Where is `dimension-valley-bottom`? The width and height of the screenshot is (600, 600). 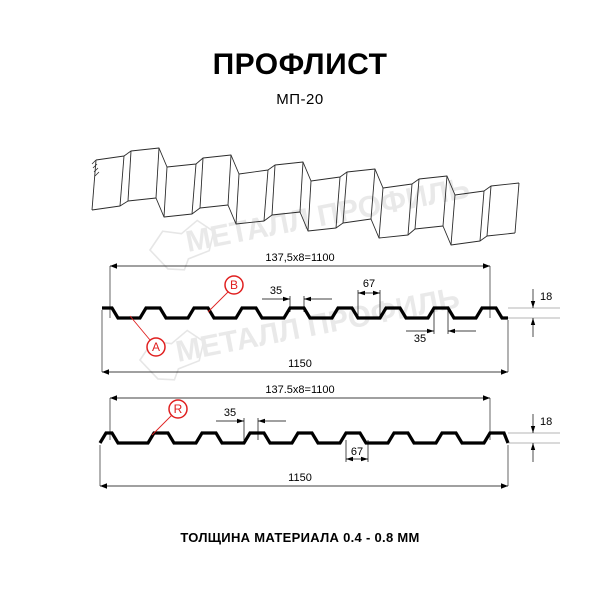 dimension-valley-bottom is located at coordinates (357, 451).